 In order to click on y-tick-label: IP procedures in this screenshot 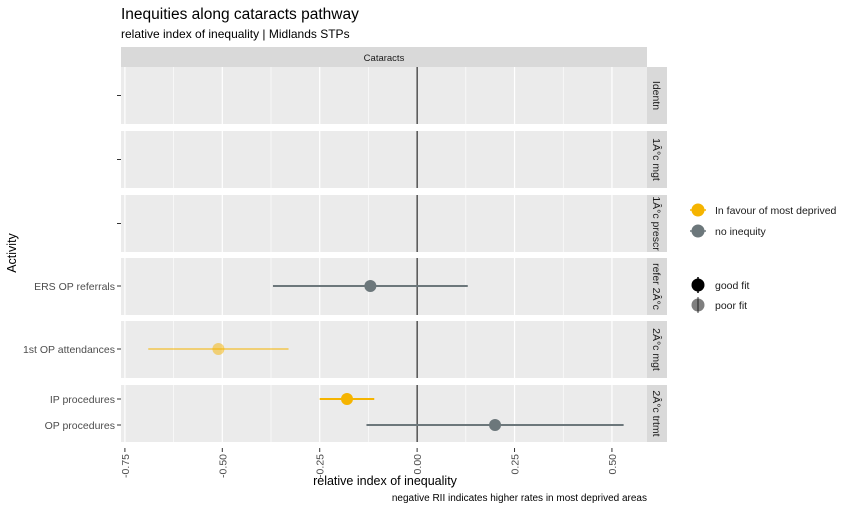, I will do `click(82, 400)`.